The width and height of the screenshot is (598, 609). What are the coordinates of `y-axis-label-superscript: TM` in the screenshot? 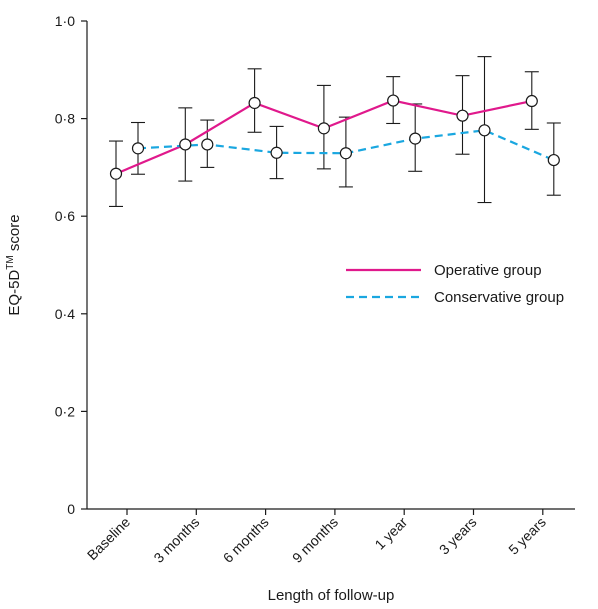 It's located at (10, 262).